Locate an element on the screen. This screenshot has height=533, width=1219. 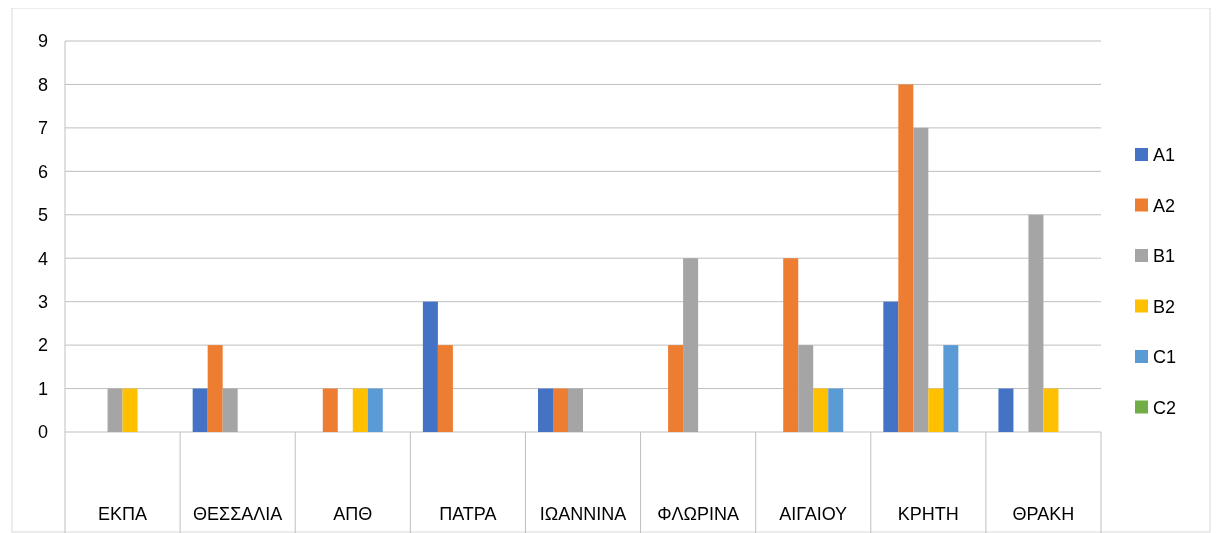
x-tick-label: ΘΕΣΣΑΛΙΑ is located at coordinates (238, 514).